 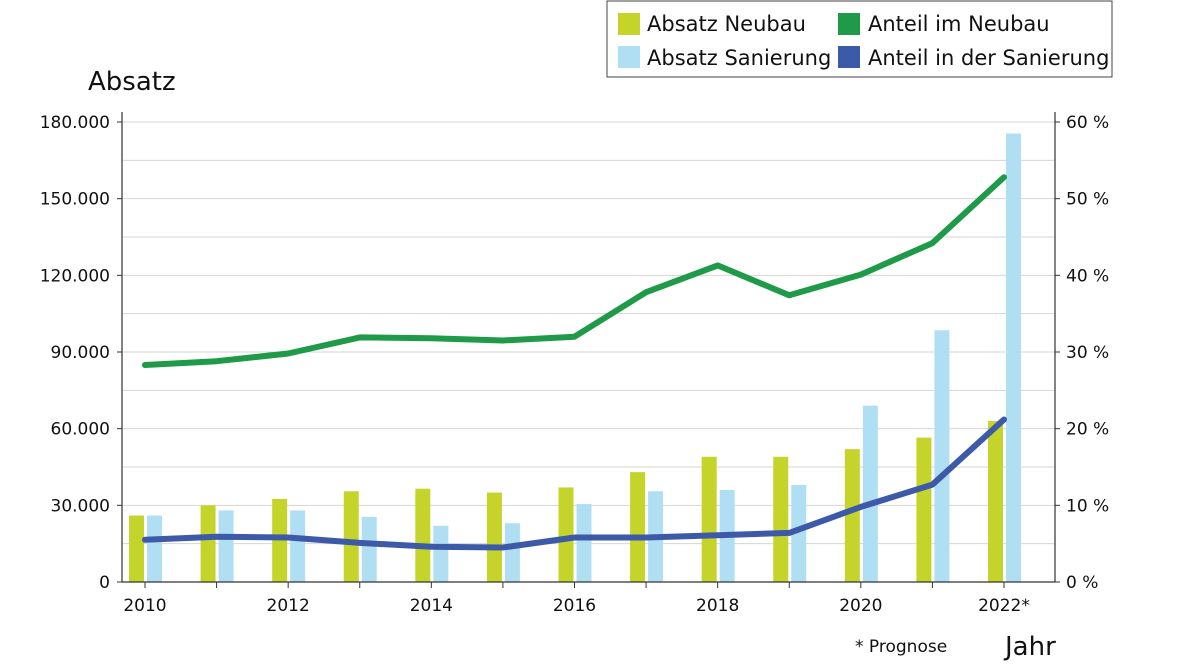 I want to click on bar-absatz-neubau-2019, so click(x=781, y=519).